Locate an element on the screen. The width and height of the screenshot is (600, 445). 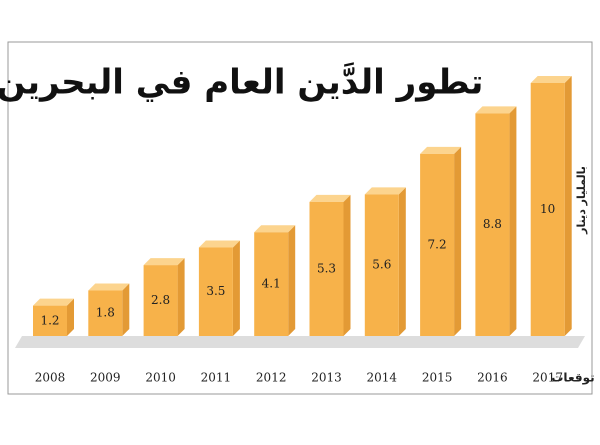
value-label: 2.8 is located at coordinates (160, 300).